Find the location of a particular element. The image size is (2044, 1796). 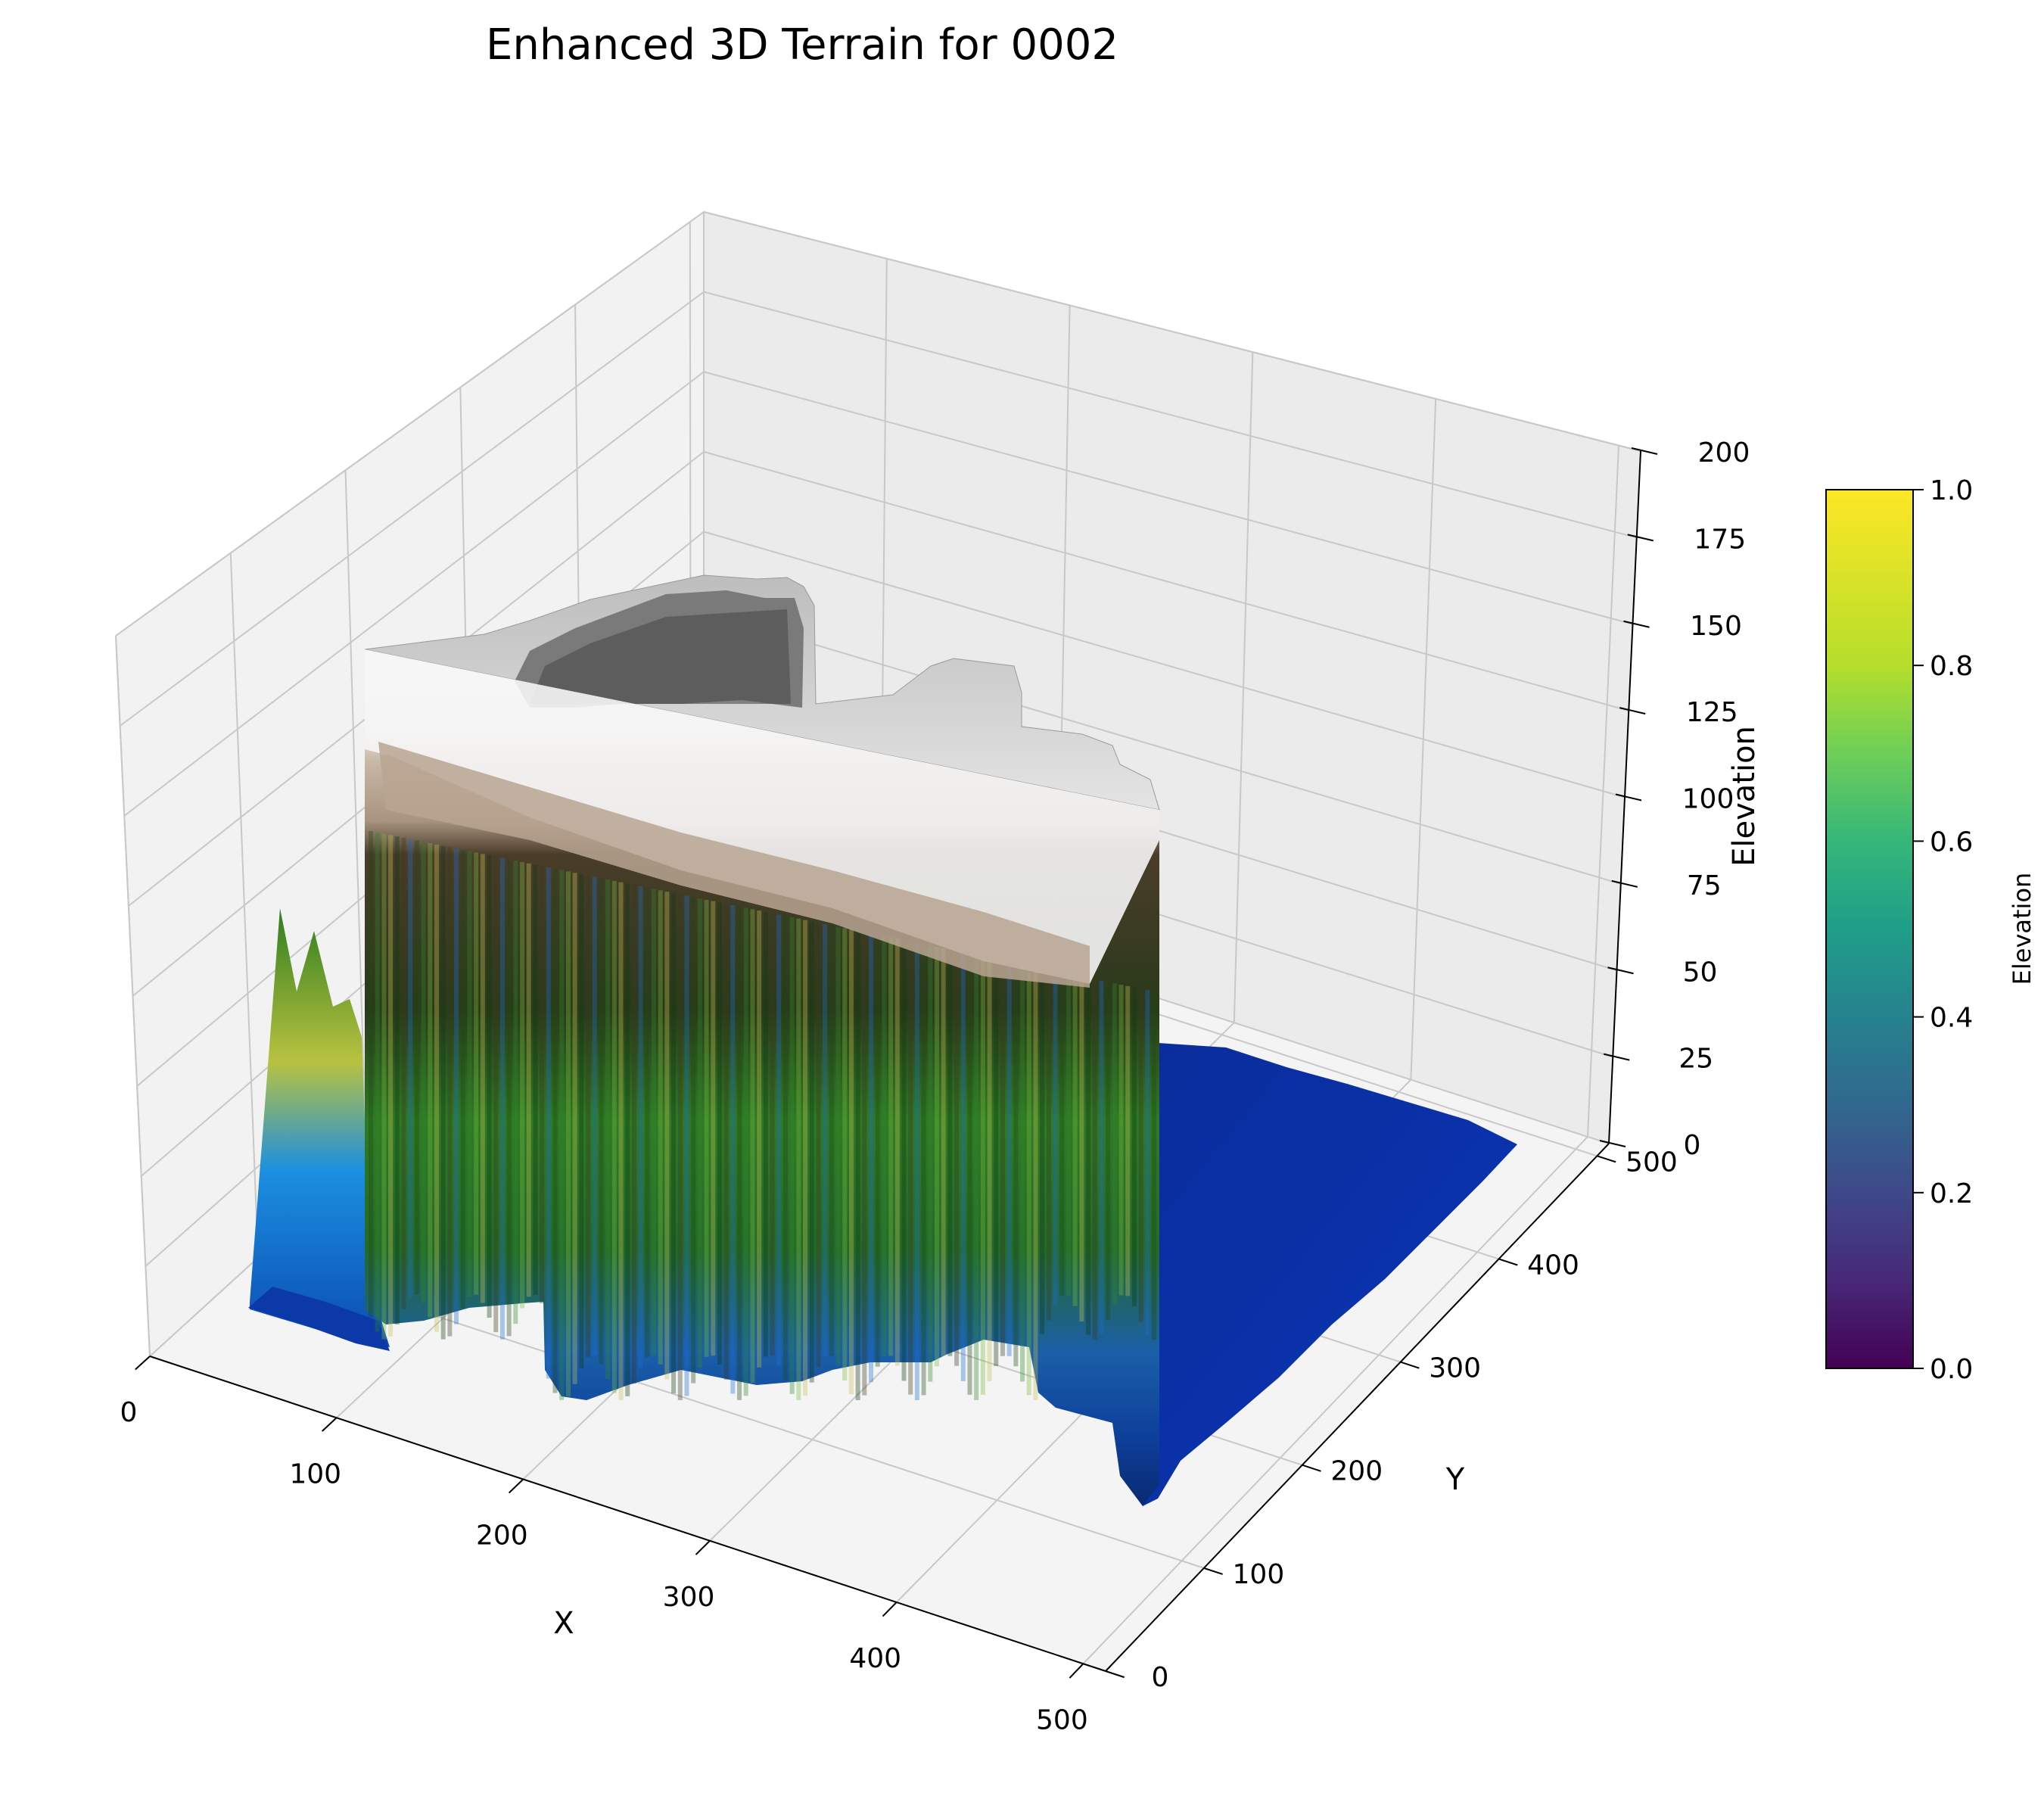

y-axis-line is located at coordinates (1358, 1407).